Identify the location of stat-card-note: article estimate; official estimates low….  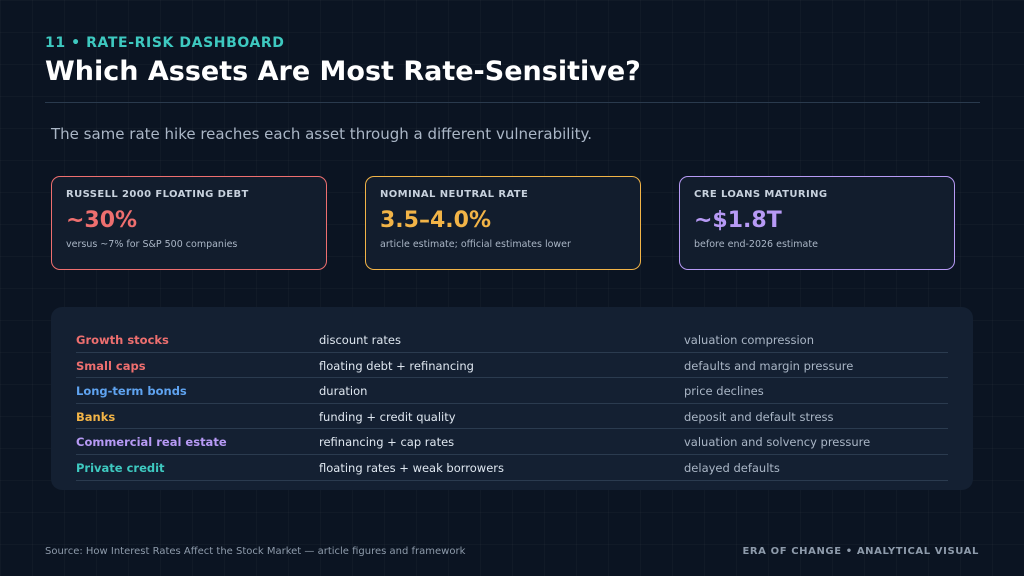
(475, 244).